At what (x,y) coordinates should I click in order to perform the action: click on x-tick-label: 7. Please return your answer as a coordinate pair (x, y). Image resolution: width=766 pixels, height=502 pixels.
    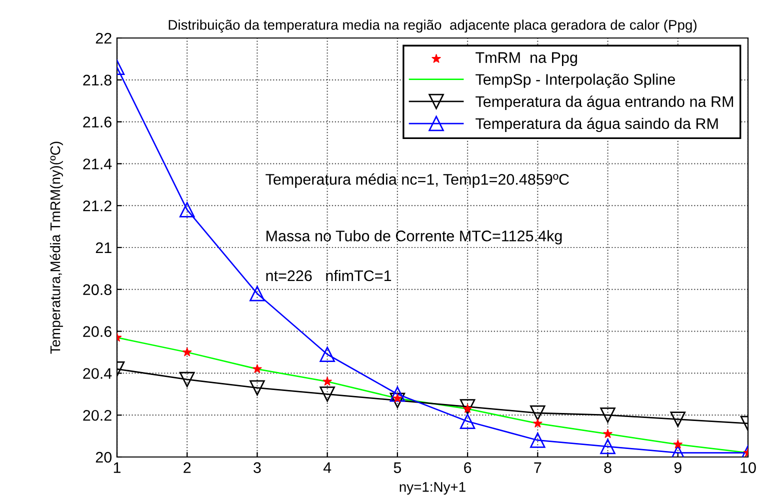
    Looking at the image, I should click on (538, 467).